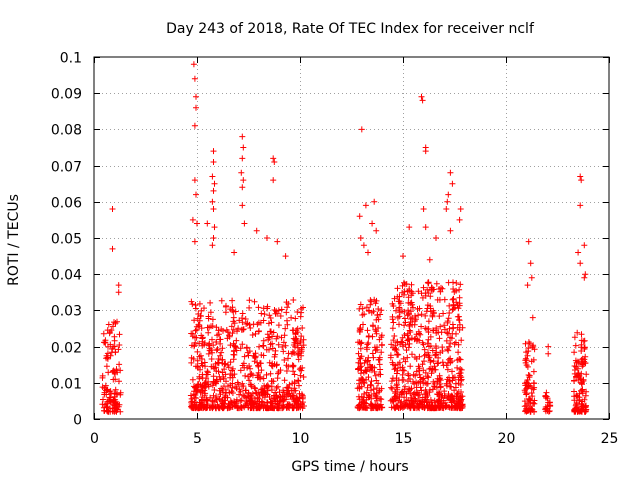 The height and width of the screenshot is (480, 640). I want to click on y-axis-label: ROTI / TECUs, so click(14, 240).